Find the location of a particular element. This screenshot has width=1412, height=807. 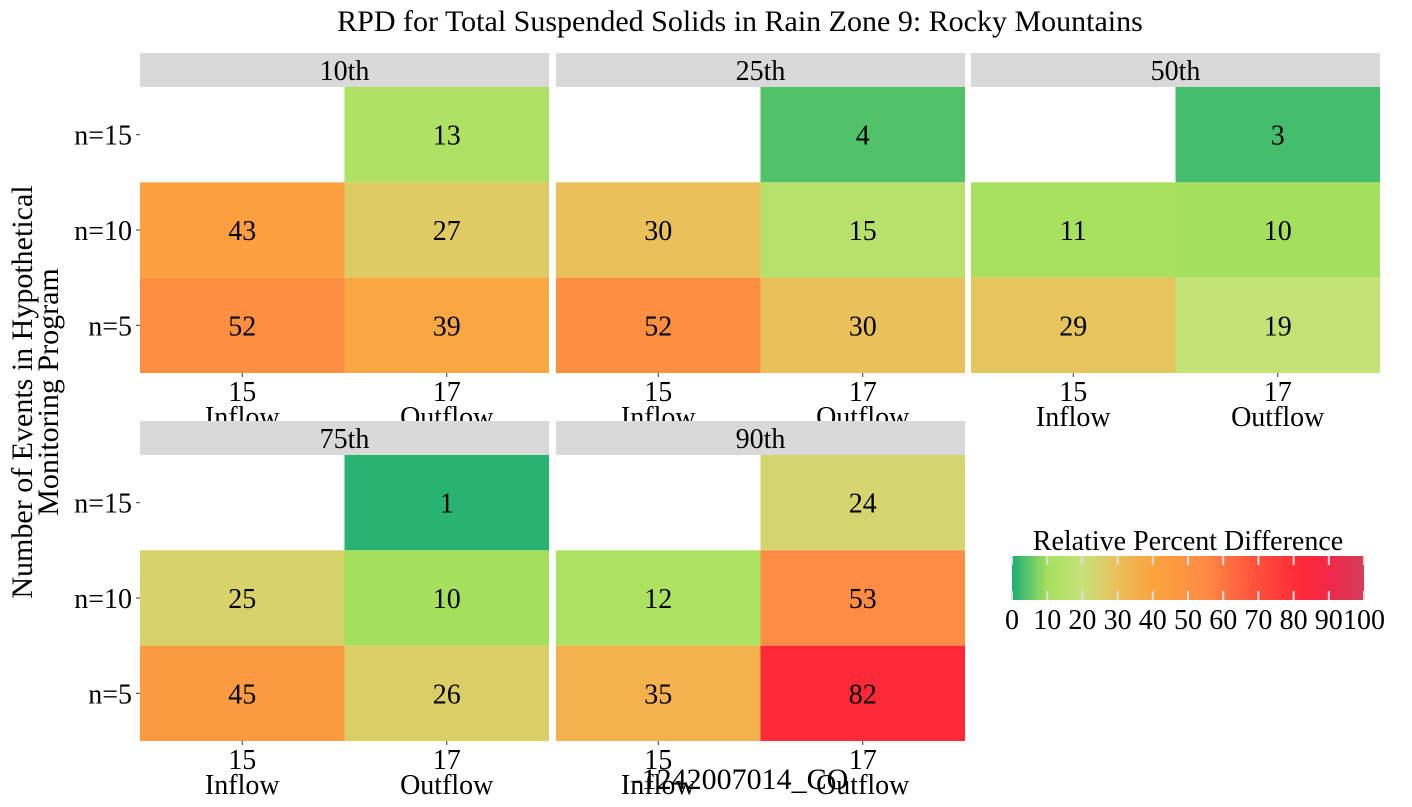

cell-value-label: 12 is located at coordinates (658, 599).